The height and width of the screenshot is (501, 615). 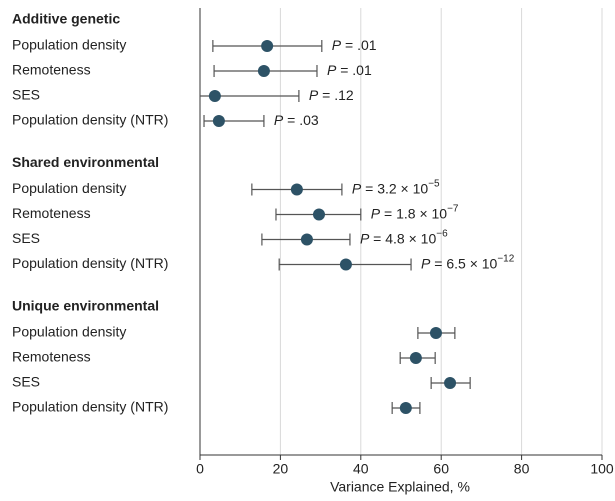 I want to click on p-value: = 4.8 × 10, so click(x=402, y=238).